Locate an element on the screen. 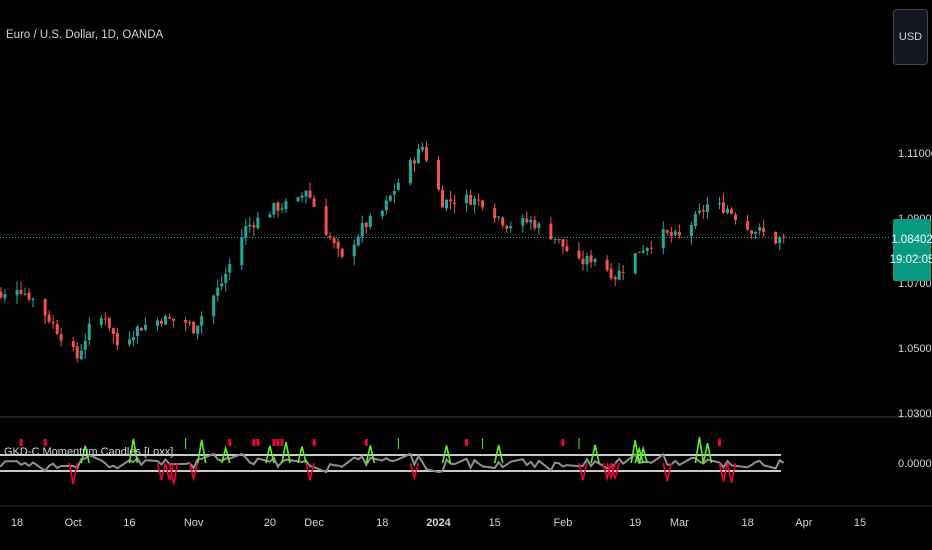 This screenshot has height=550, width=932. time-tick-label: 16 is located at coordinates (129, 523).